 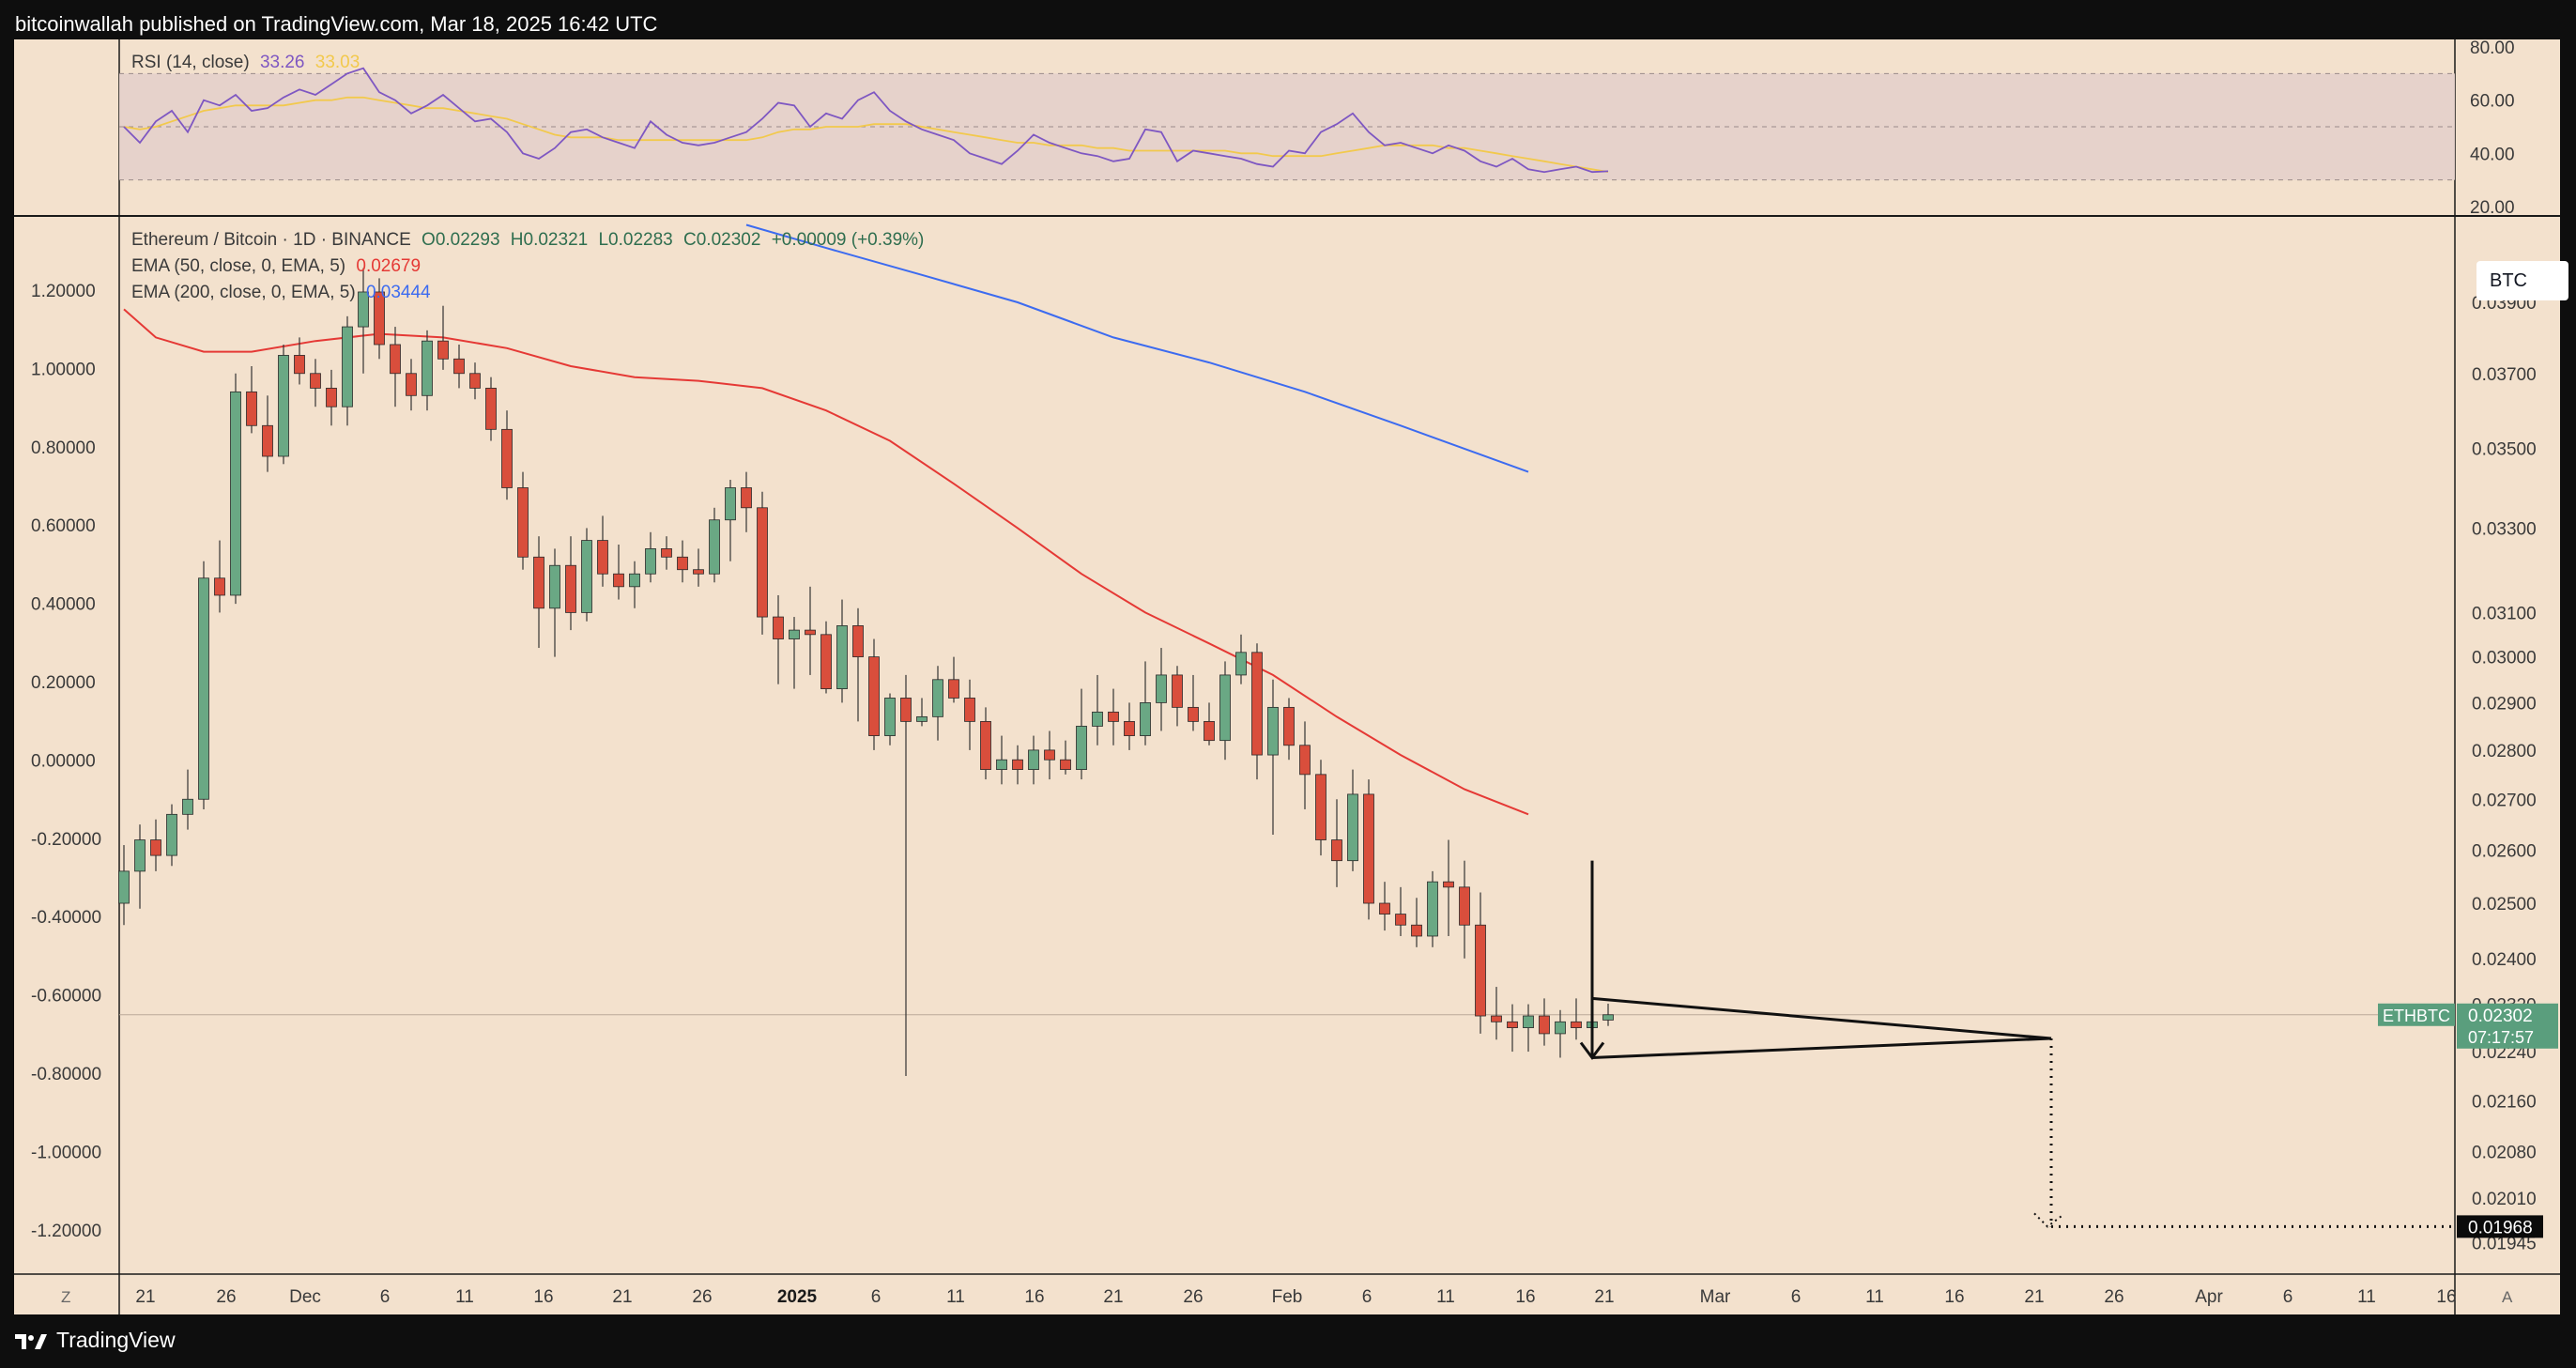 I want to click on left-axis-tick: 1.00000, so click(x=64, y=369).